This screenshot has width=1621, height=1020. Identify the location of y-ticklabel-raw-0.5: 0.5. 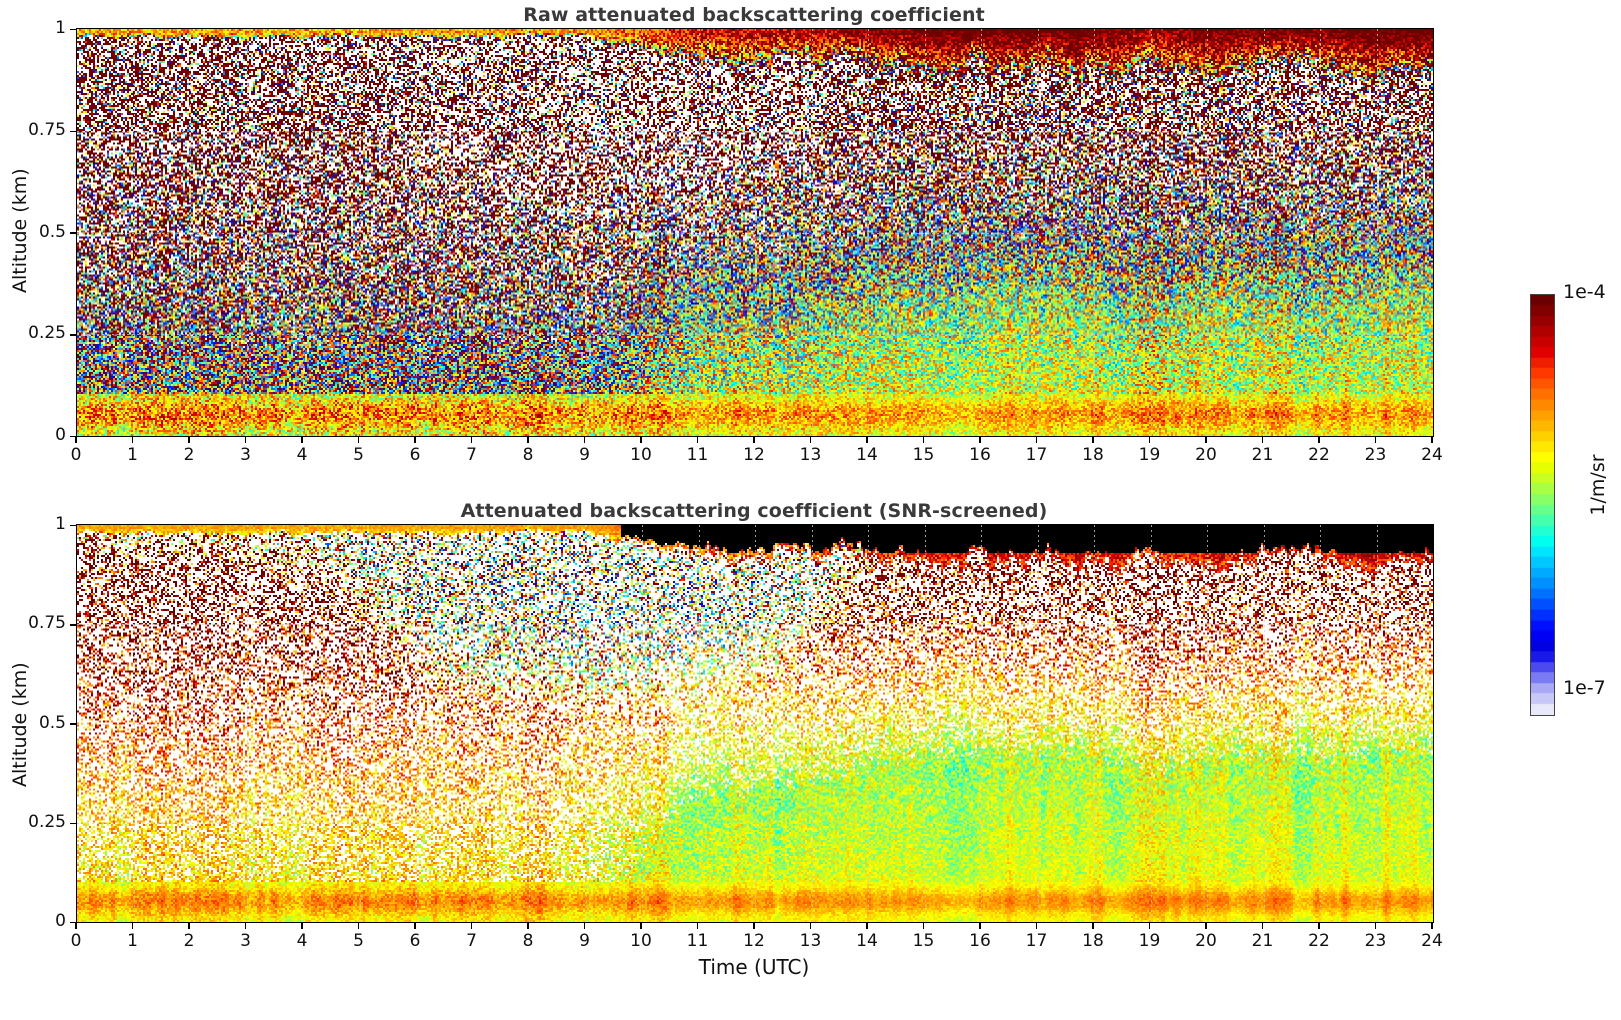
(52, 231).